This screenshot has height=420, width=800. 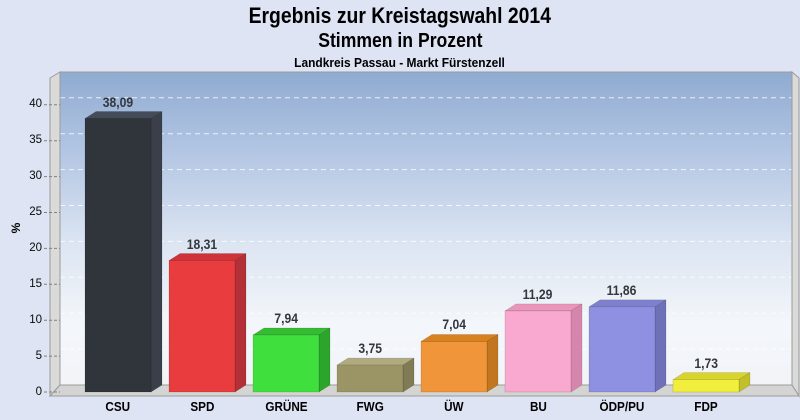 I want to click on y-tick-marks, so click(x=52, y=248).